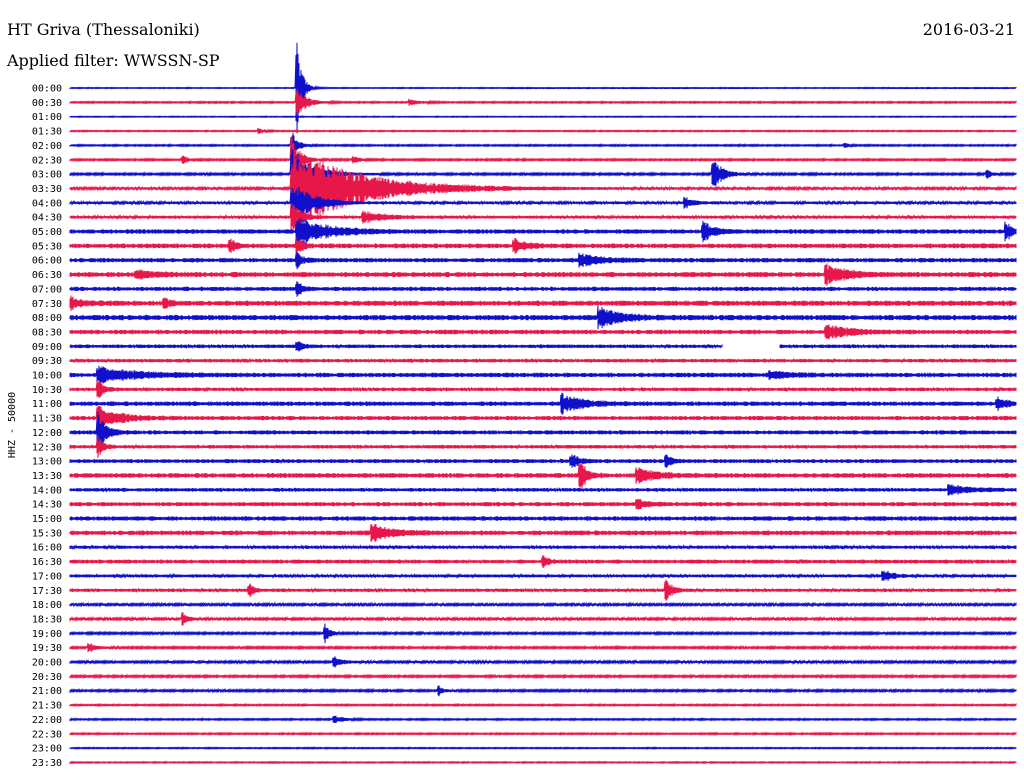 This screenshot has width=1024, height=780. What do you see at coordinates (47, 706) in the screenshot?
I see `row-time-label: 21:30` at bounding box center [47, 706].